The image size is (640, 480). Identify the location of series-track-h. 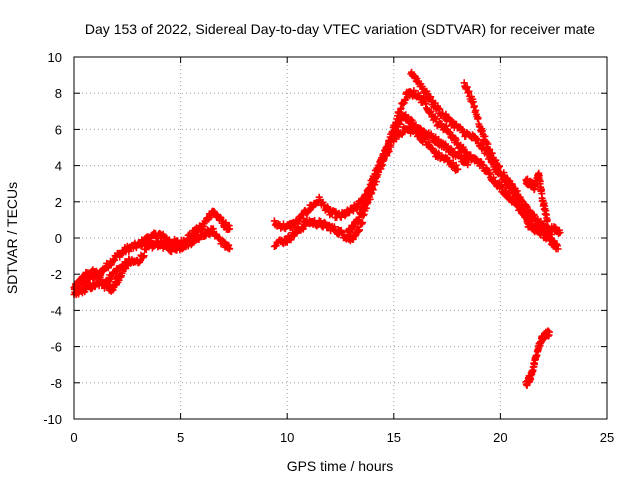
(511, 166).